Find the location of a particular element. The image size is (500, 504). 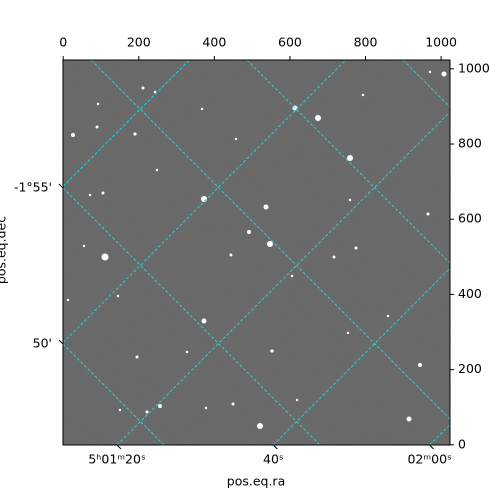

x-tick-label: 800 is located at coordinates (366, 42).